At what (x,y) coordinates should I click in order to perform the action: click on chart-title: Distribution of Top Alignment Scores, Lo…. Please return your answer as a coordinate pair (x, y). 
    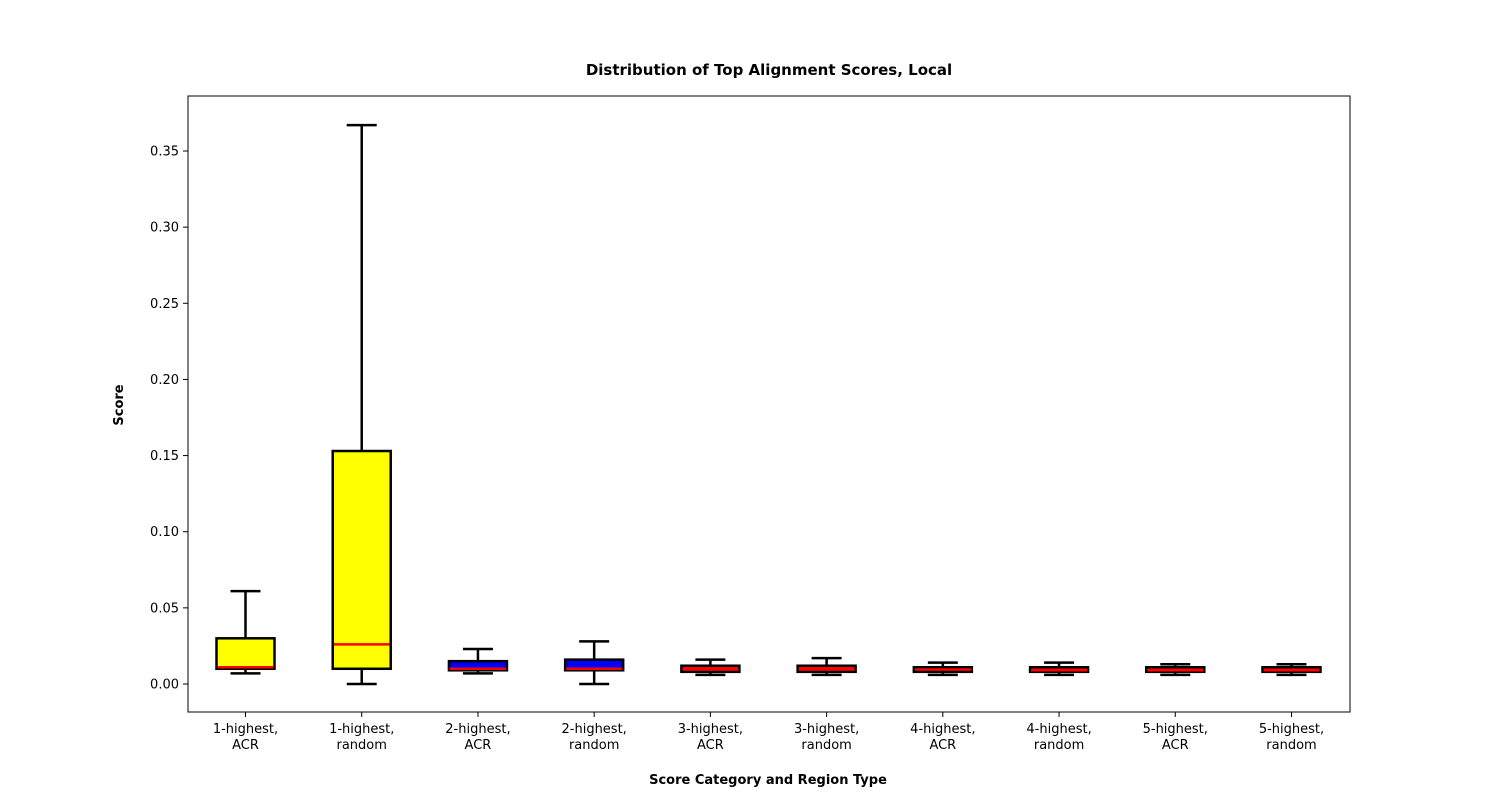
    Looking at the image, I should click on (769, 70).